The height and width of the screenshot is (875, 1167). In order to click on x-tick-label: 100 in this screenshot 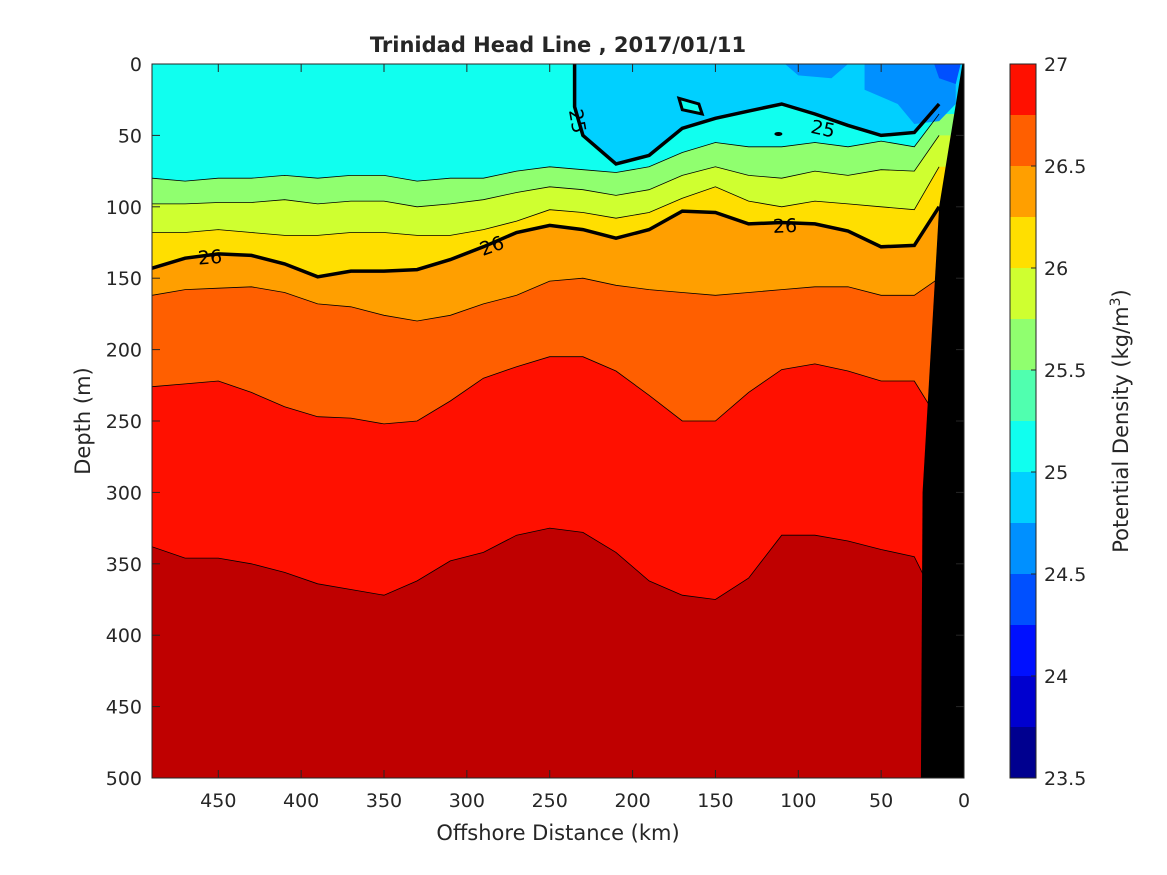, I will do `click(798, 801)`.